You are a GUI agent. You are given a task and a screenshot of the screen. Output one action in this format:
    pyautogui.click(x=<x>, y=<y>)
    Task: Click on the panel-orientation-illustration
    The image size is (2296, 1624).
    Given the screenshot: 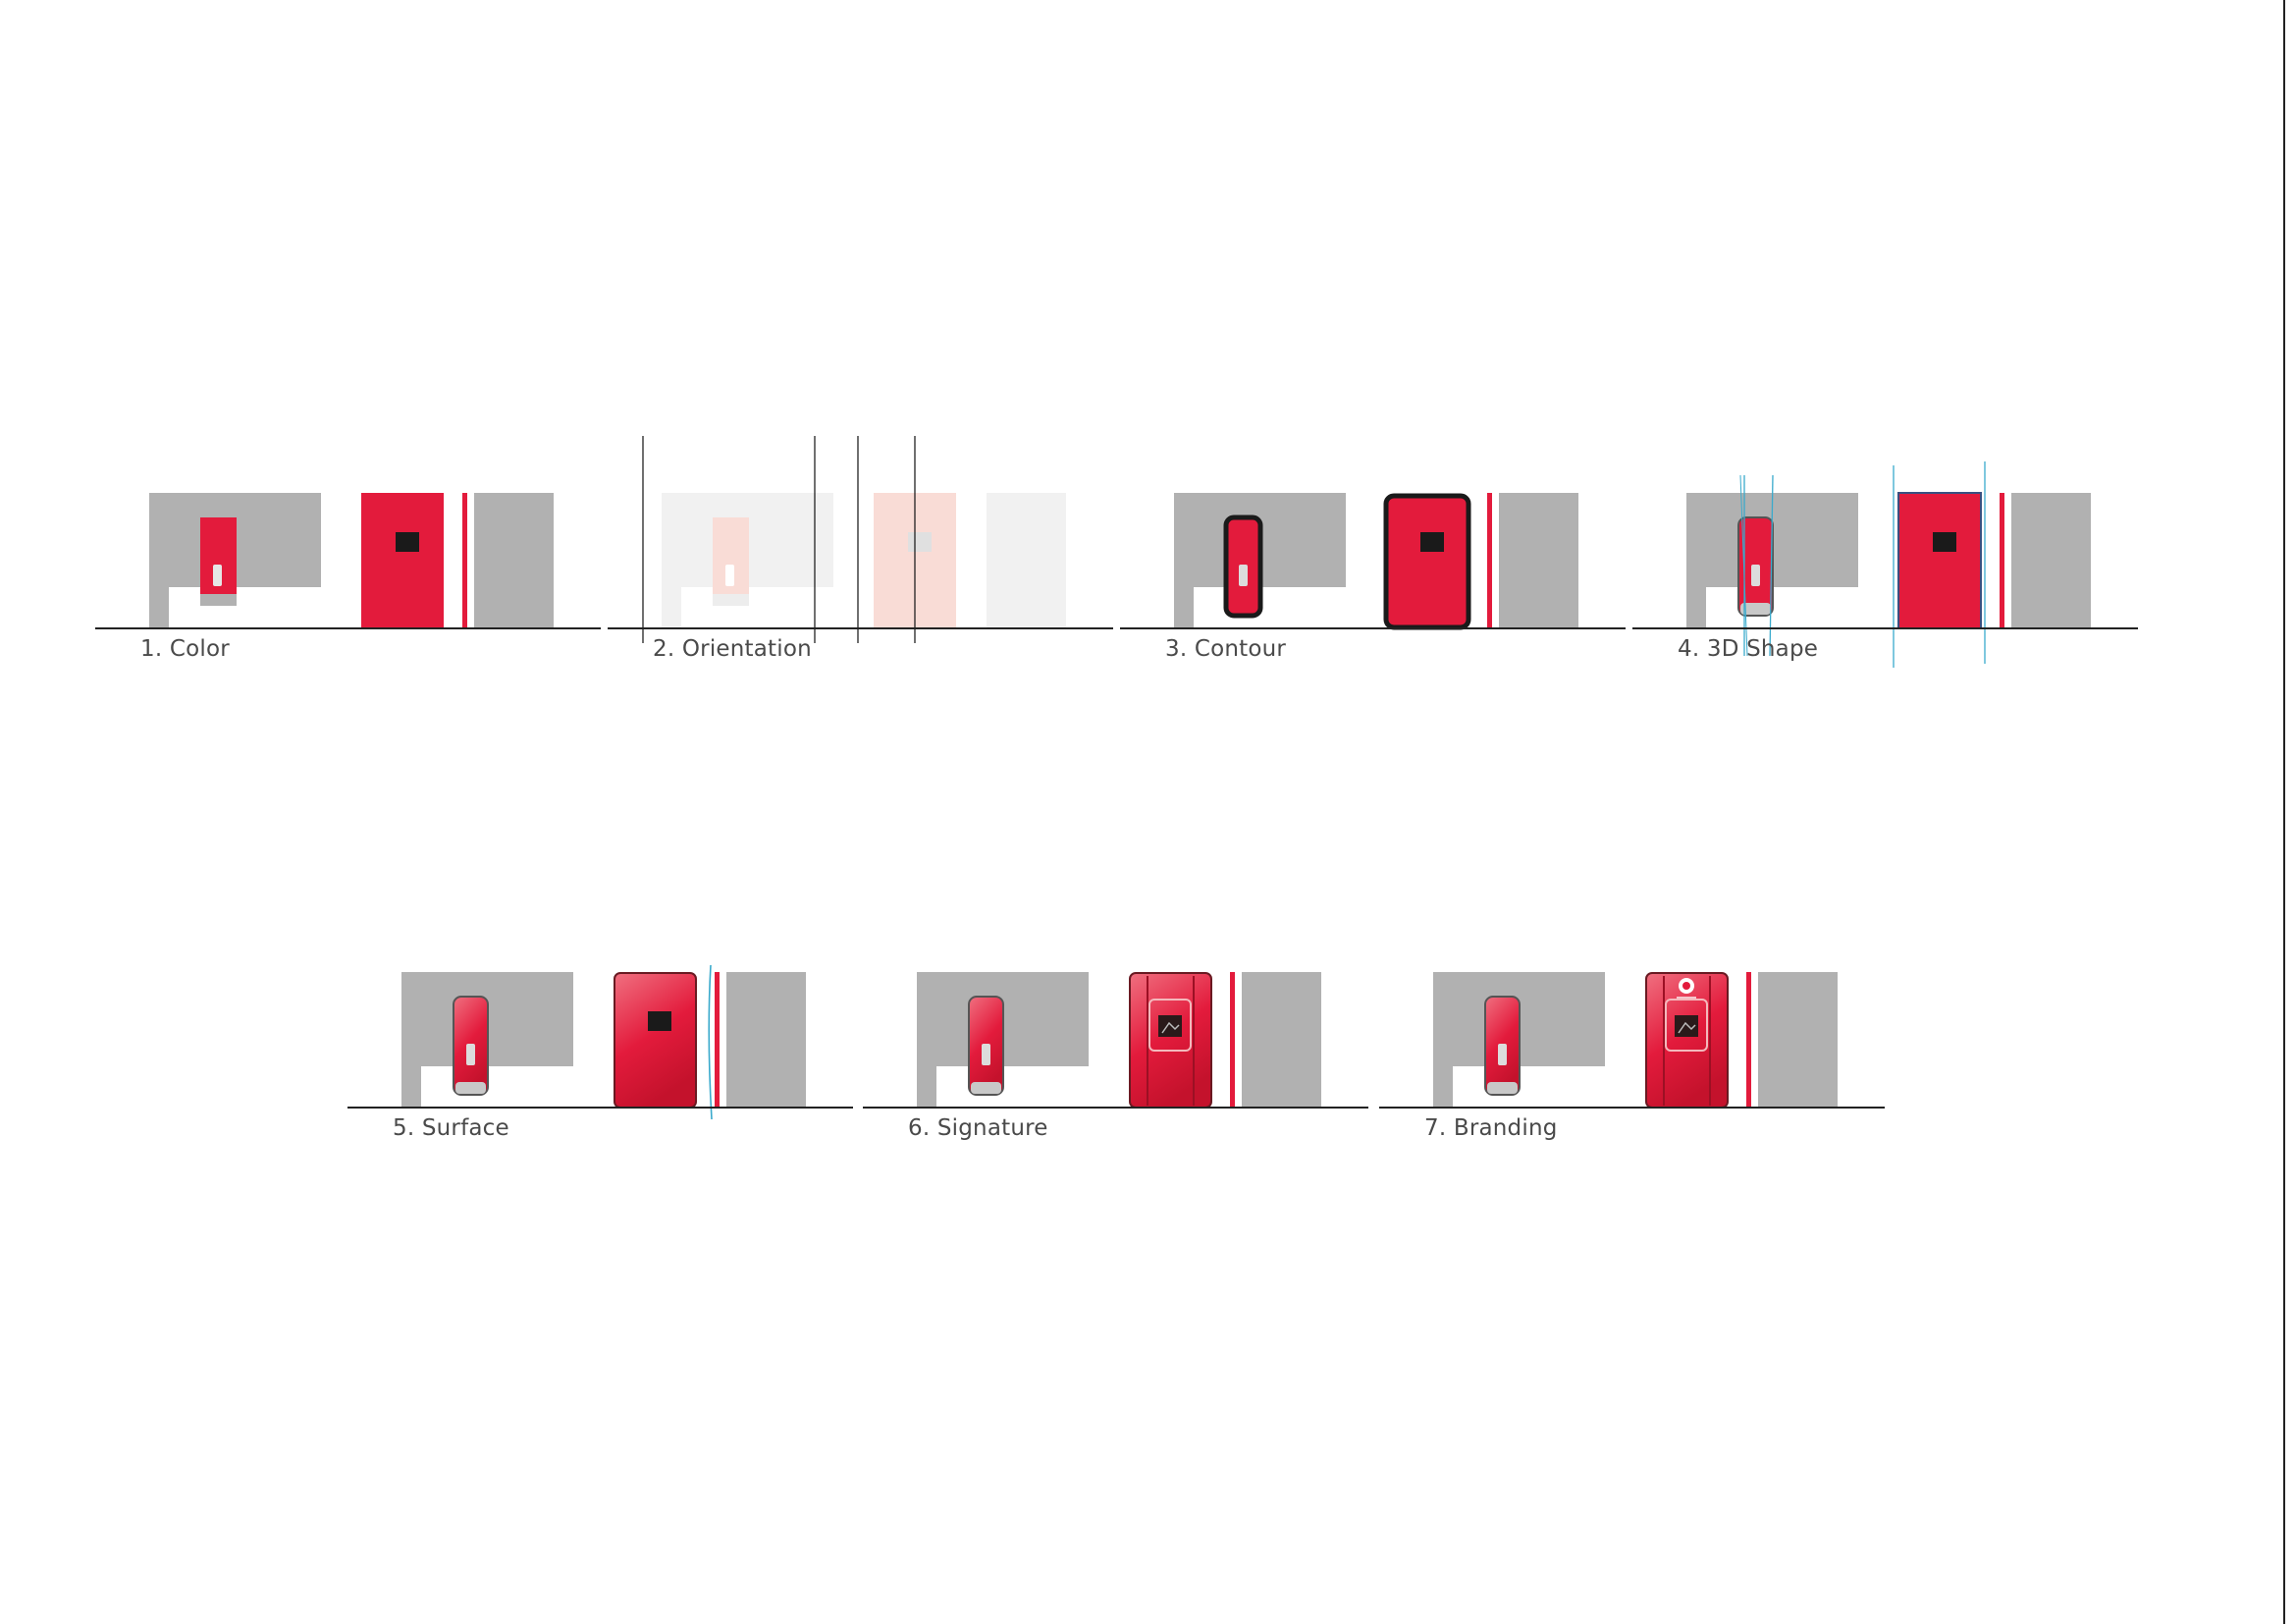 What is the action you would take?
    pyautogui.click(x=861, y=539)
    